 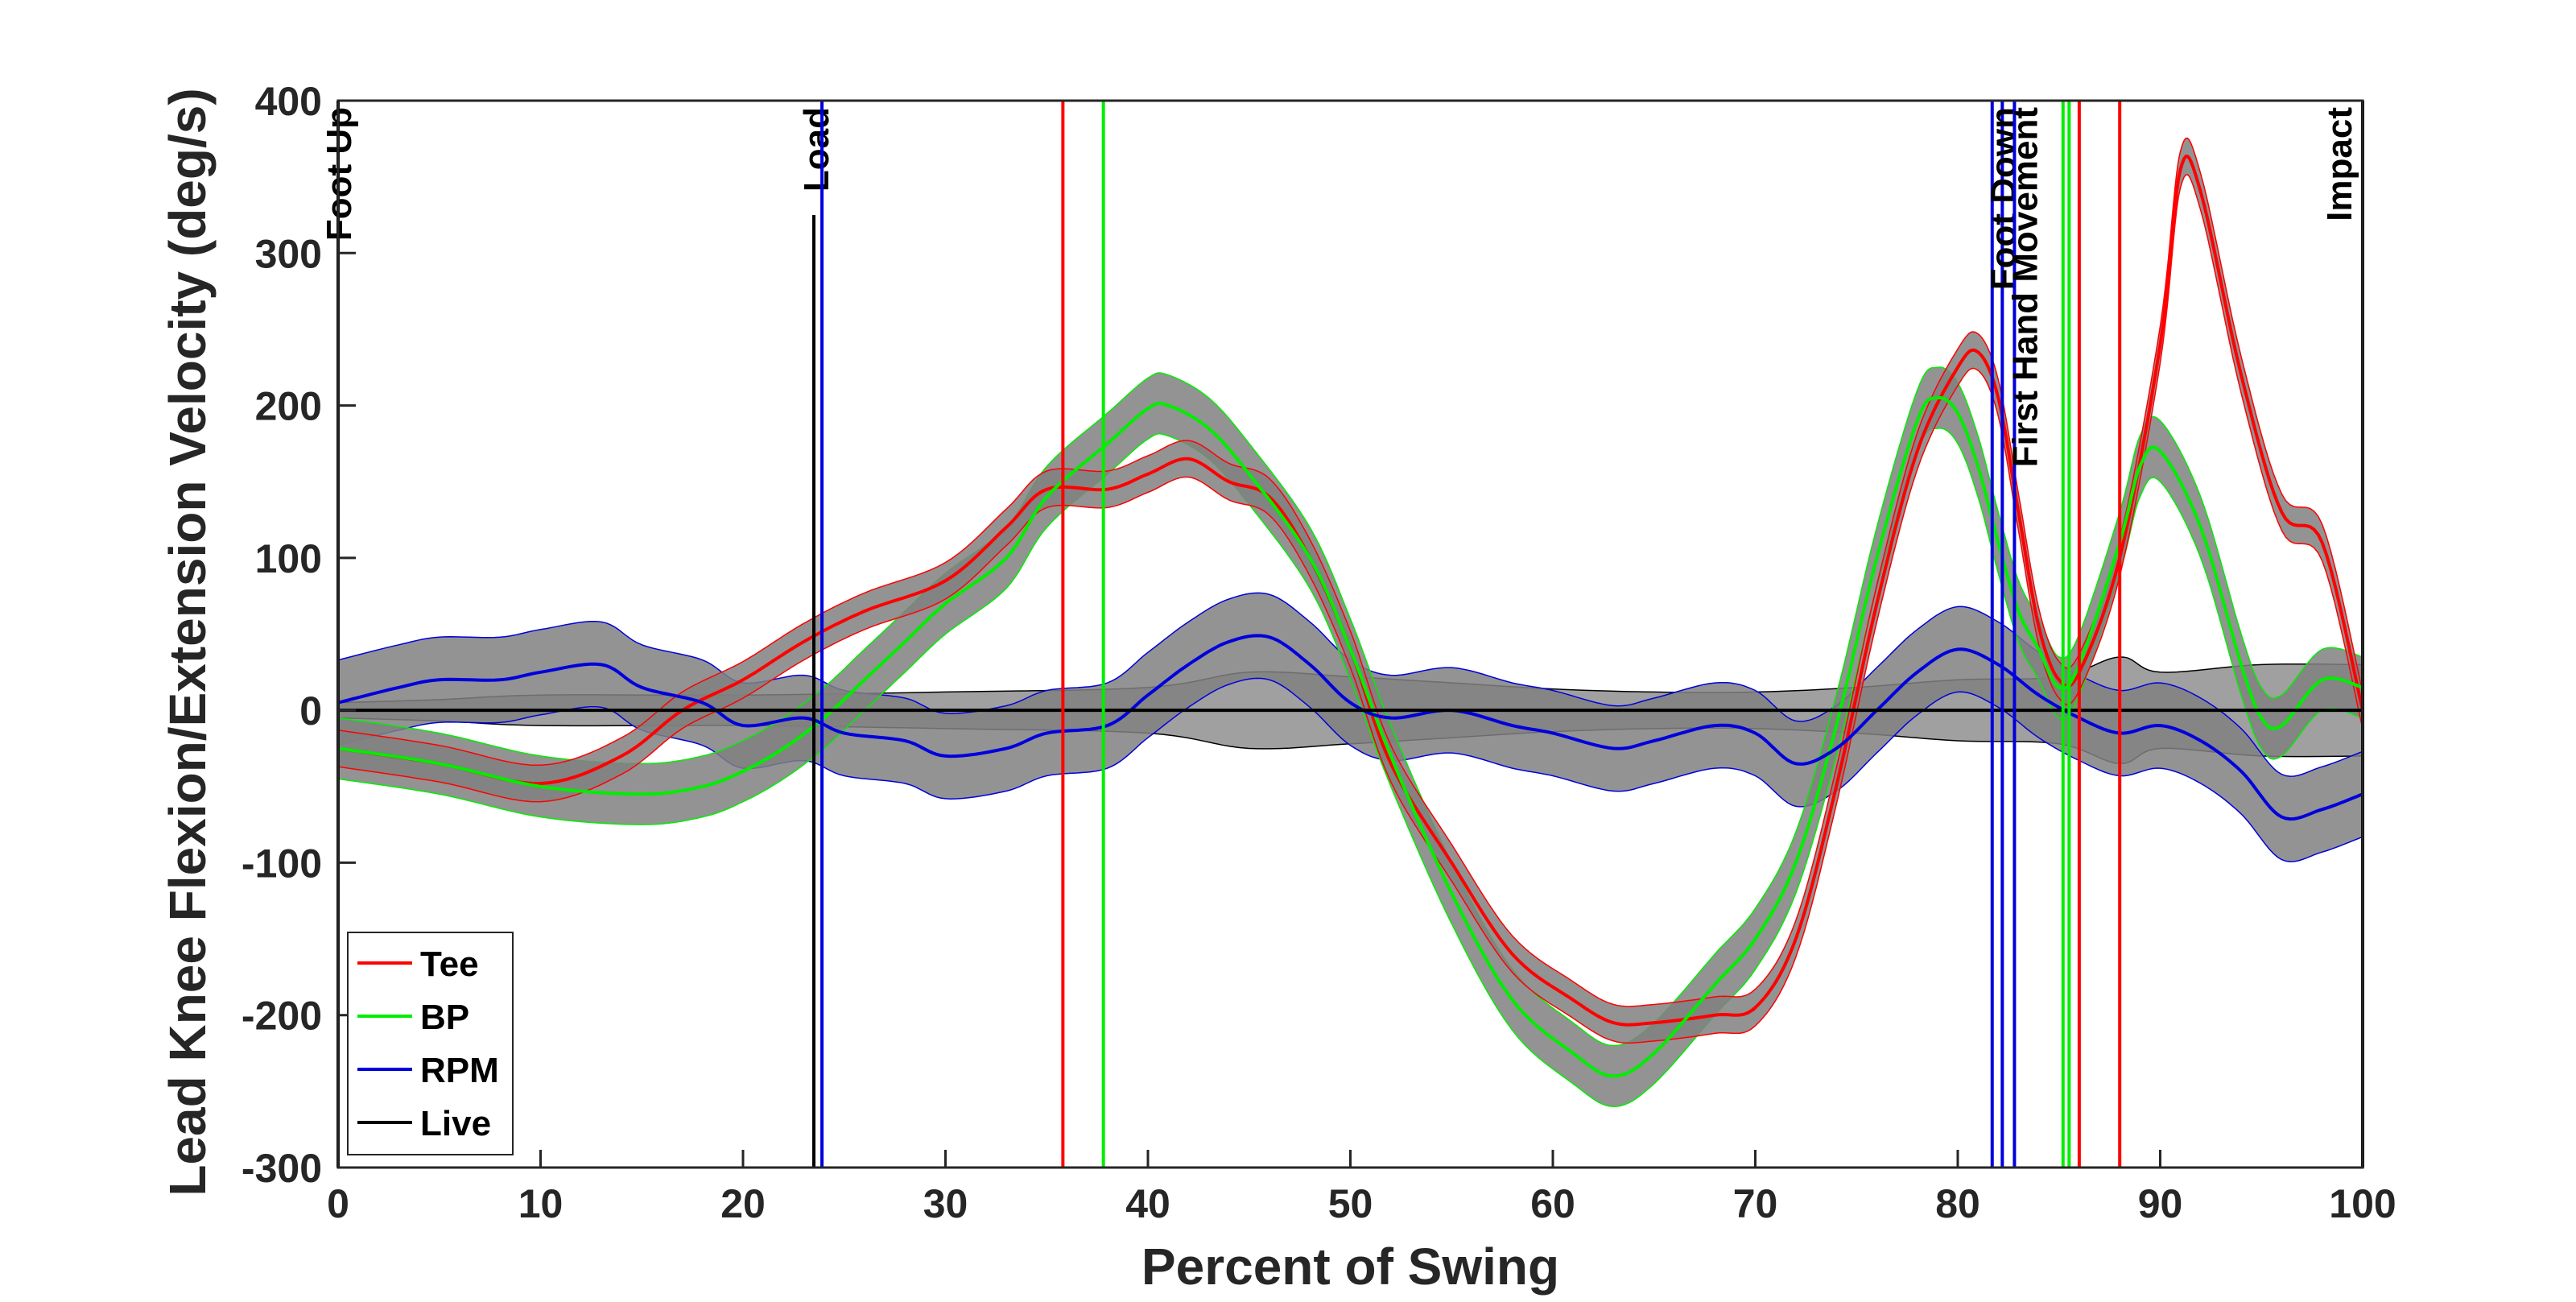 What do you see at coordinates (816, 149) in the screenshot?
I see `event-label: Load` at bounding box center [816, 149].